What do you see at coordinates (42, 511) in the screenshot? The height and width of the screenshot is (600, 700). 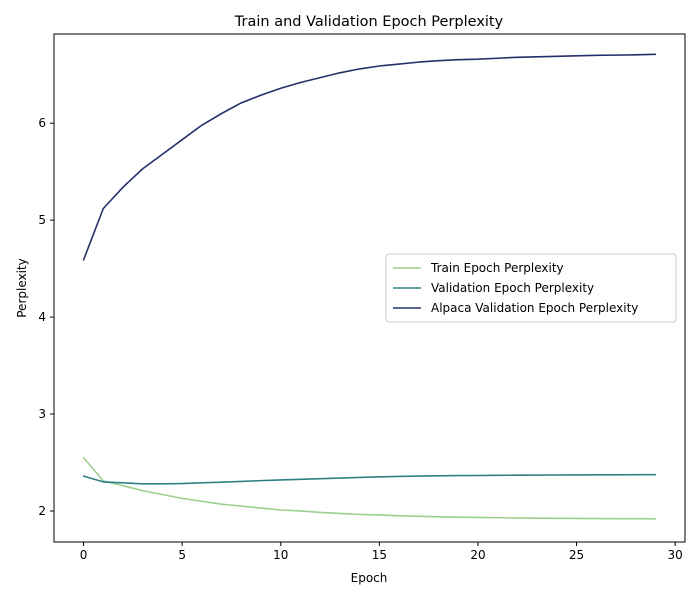 I see `y-tick-label: 2` at bounding box center [42, 511].